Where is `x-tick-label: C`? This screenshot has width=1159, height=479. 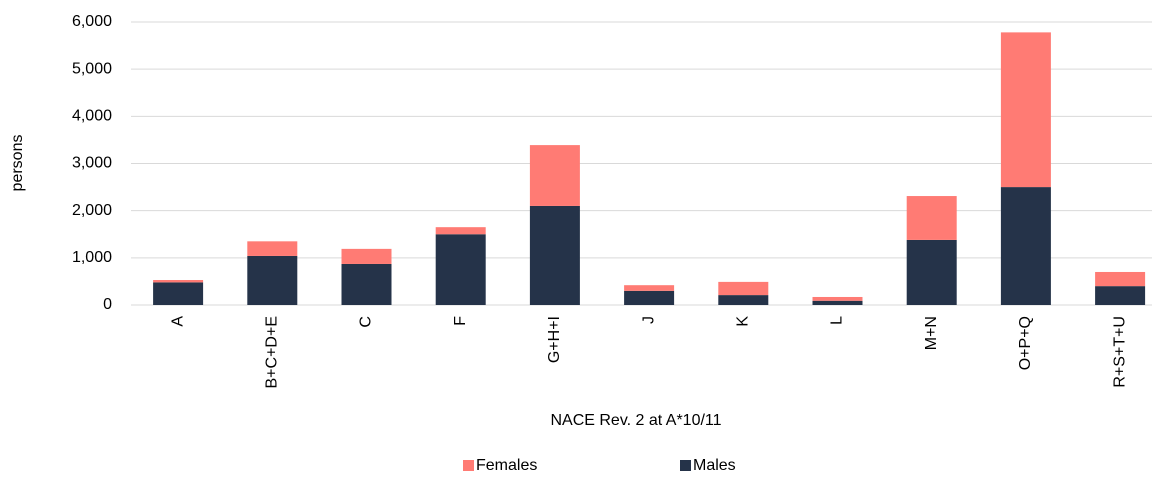 x-tick-label: C is located at coordinates (366, 322).